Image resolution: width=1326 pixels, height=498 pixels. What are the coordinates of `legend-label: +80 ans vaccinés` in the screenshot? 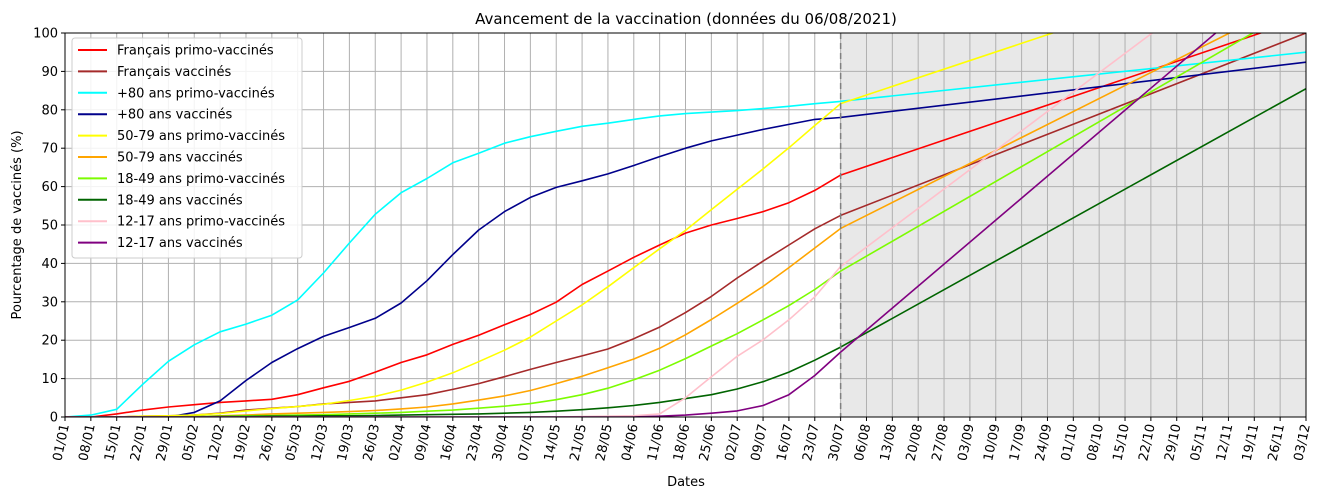 It's located at (174, 115).